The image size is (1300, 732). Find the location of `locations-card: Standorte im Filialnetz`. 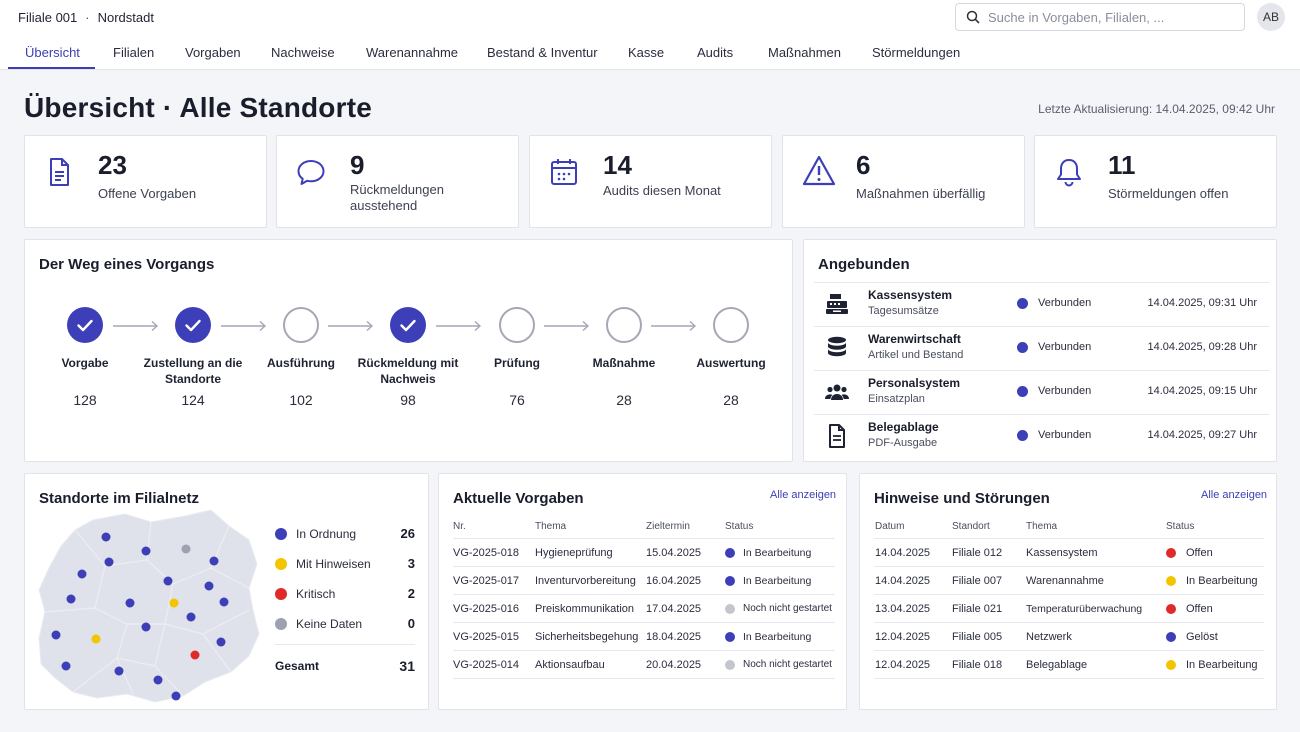

locations-card: Standorte im Filialnetz is located at coordinates (226, 591).